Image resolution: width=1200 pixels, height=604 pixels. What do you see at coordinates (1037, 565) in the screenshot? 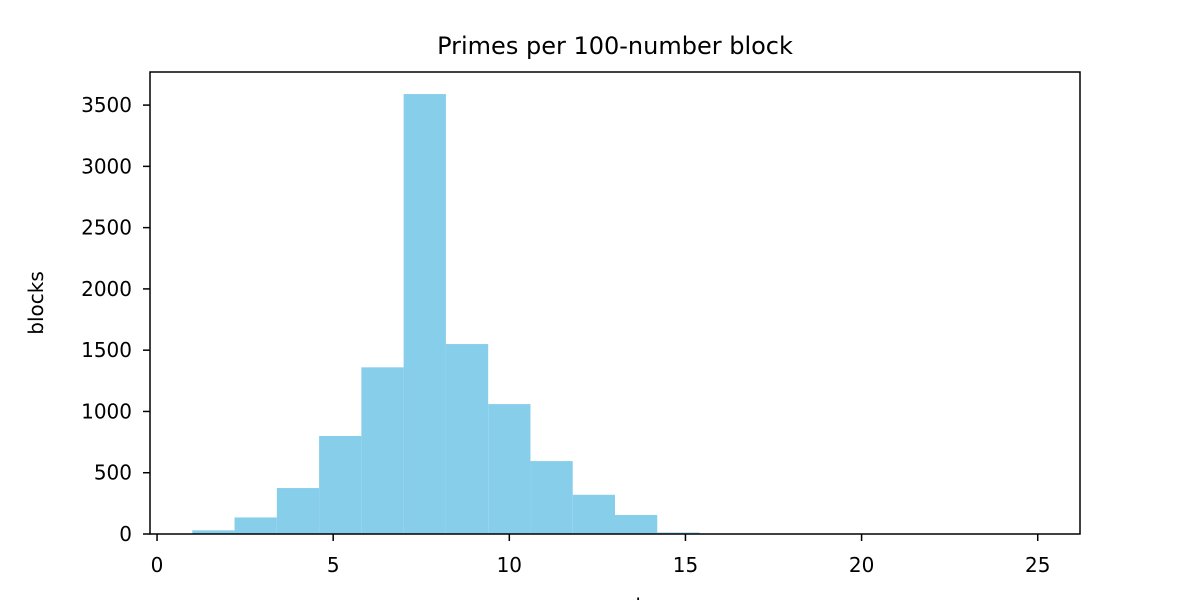
I see `x-tick-label: 25` at bounding box center [1037, 565].